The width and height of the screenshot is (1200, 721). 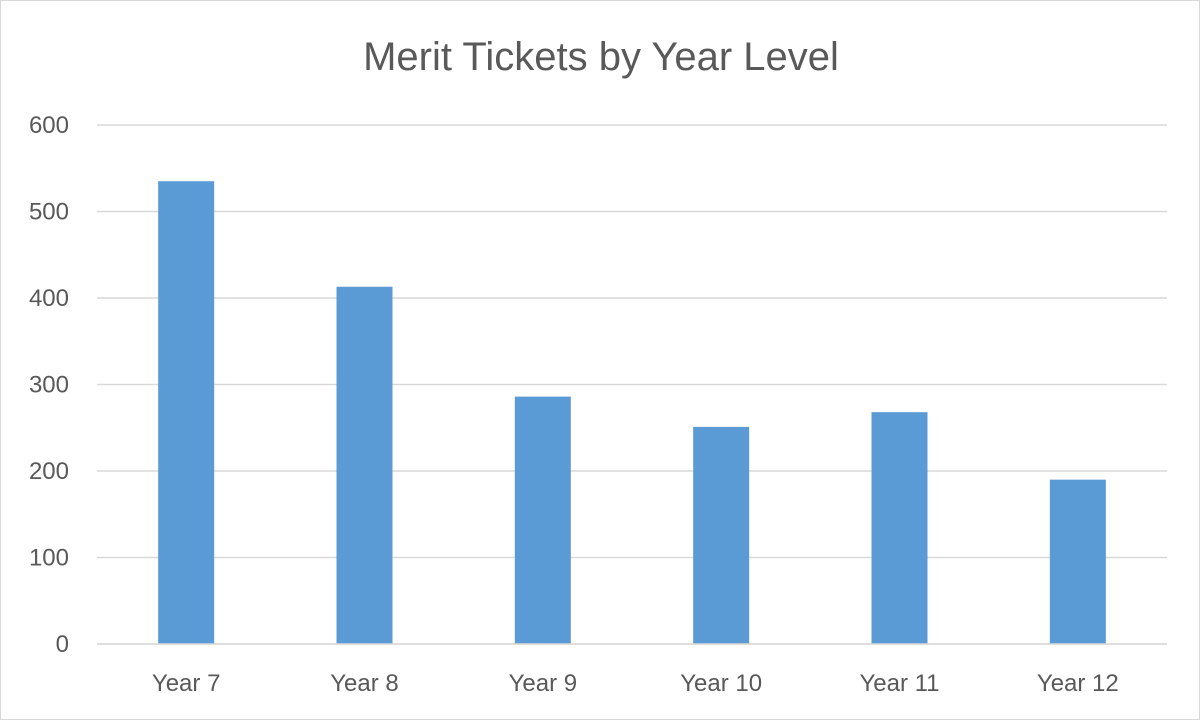 What do you see at coordinates (601, 57) in the screenshot?
I see `chart-title: Merit Tickets by Year Level` at bounding box center [601, 57].